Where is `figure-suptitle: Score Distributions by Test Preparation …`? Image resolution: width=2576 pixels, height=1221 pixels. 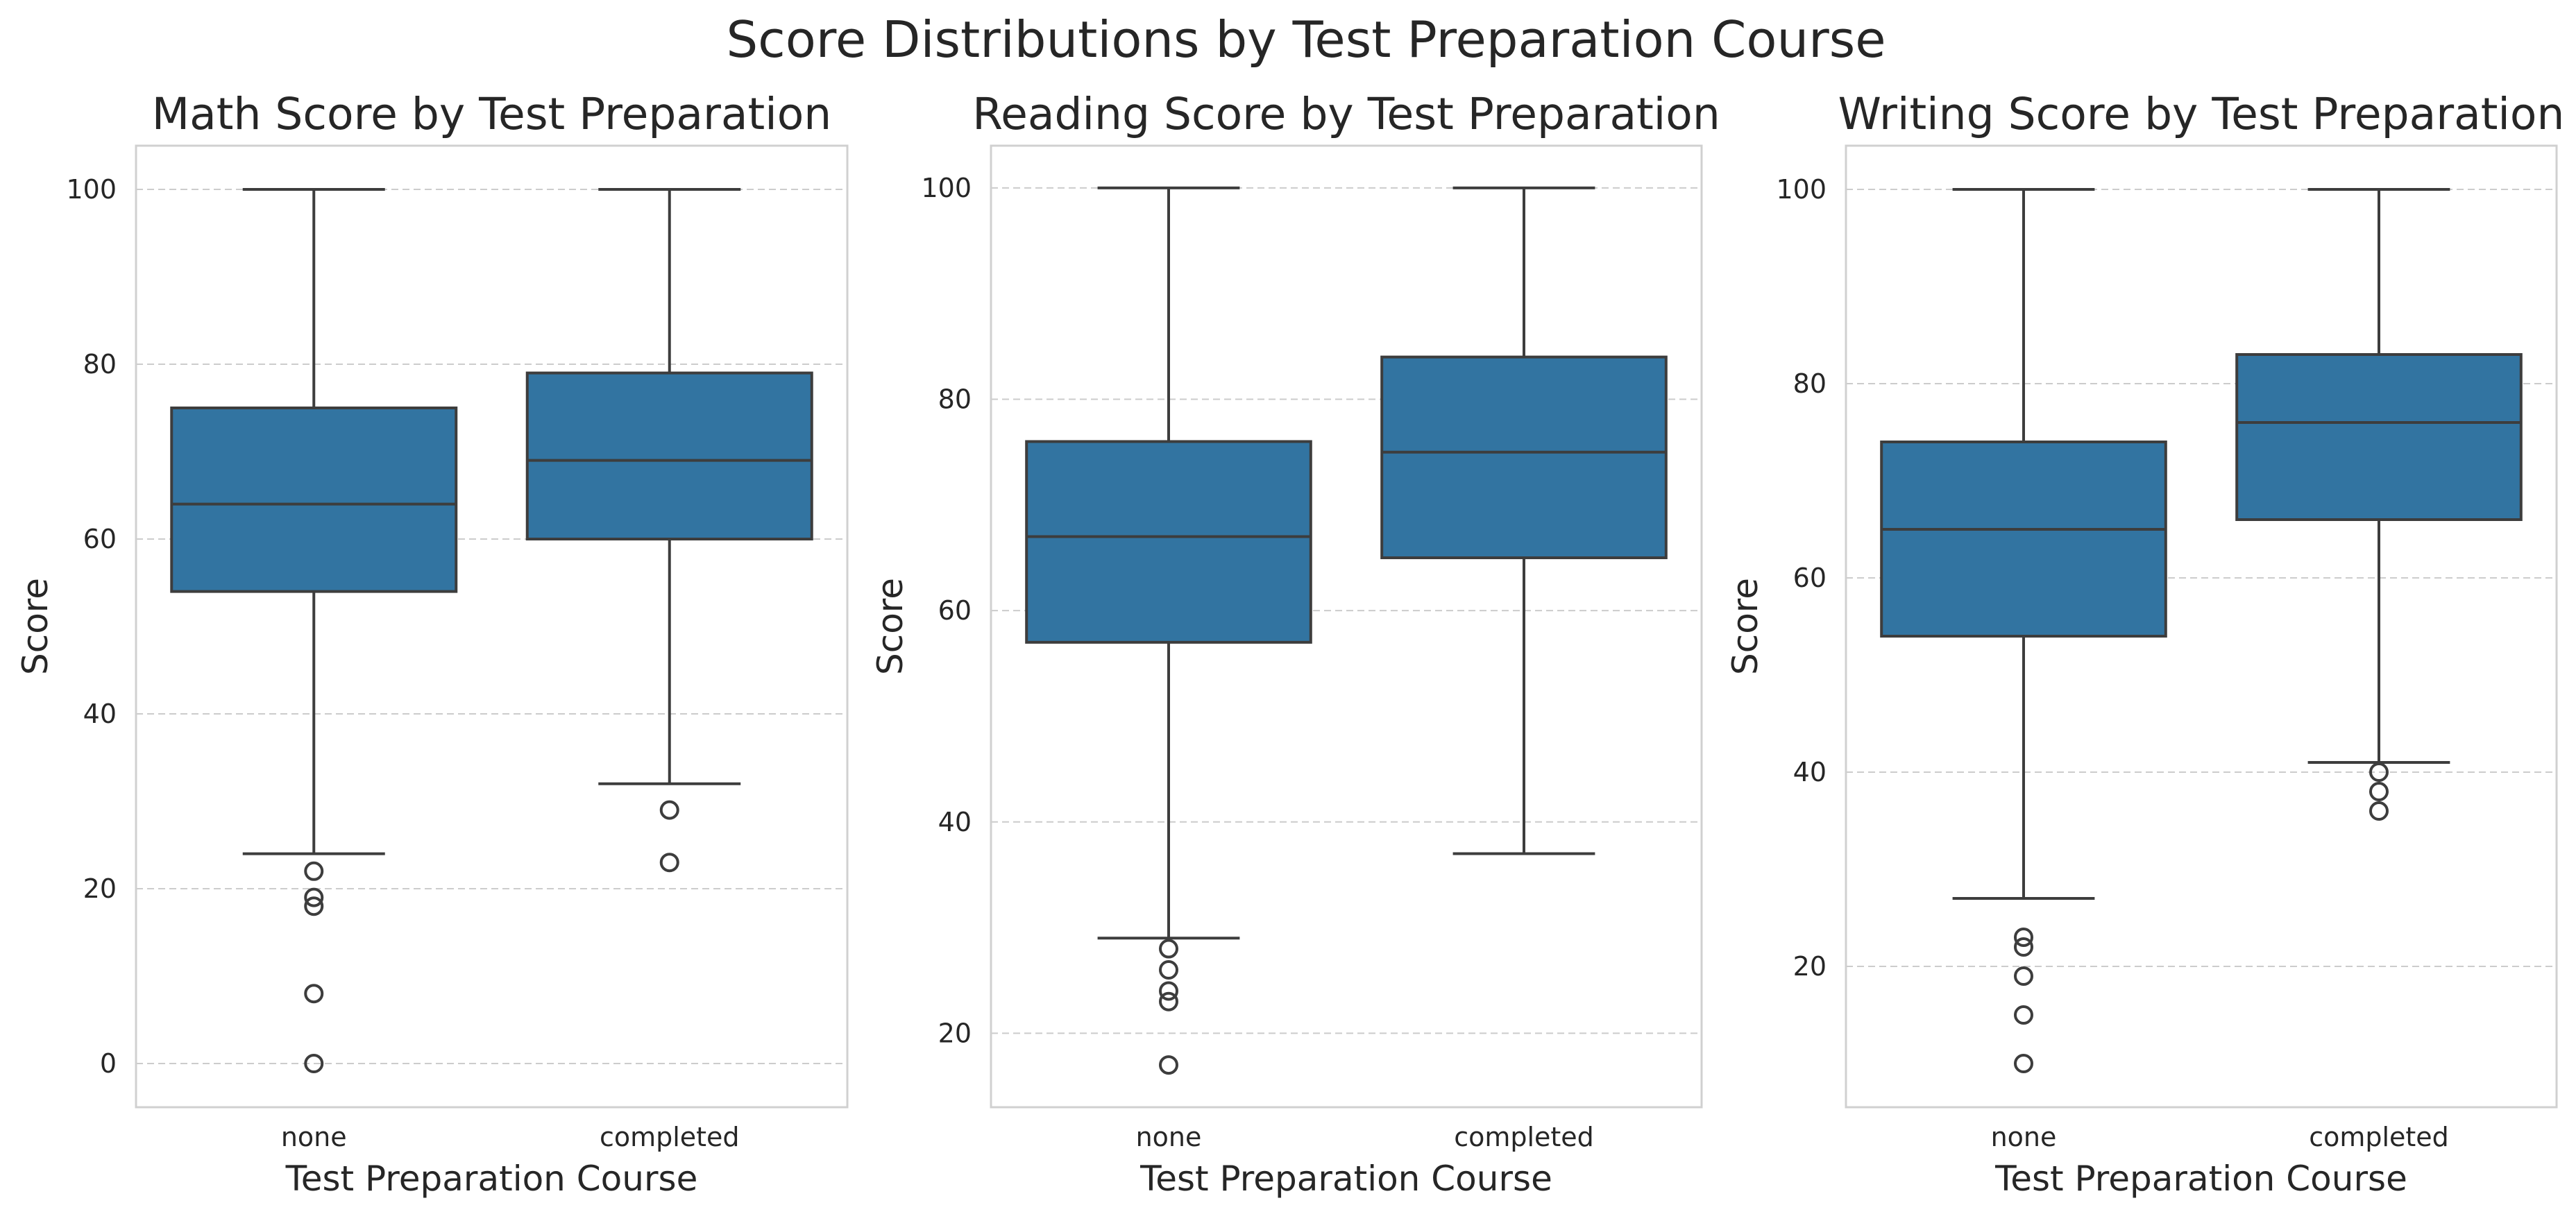 figure-suptitle: Score Distributions by Test Preparation … is located at coordinates (1306, 39).